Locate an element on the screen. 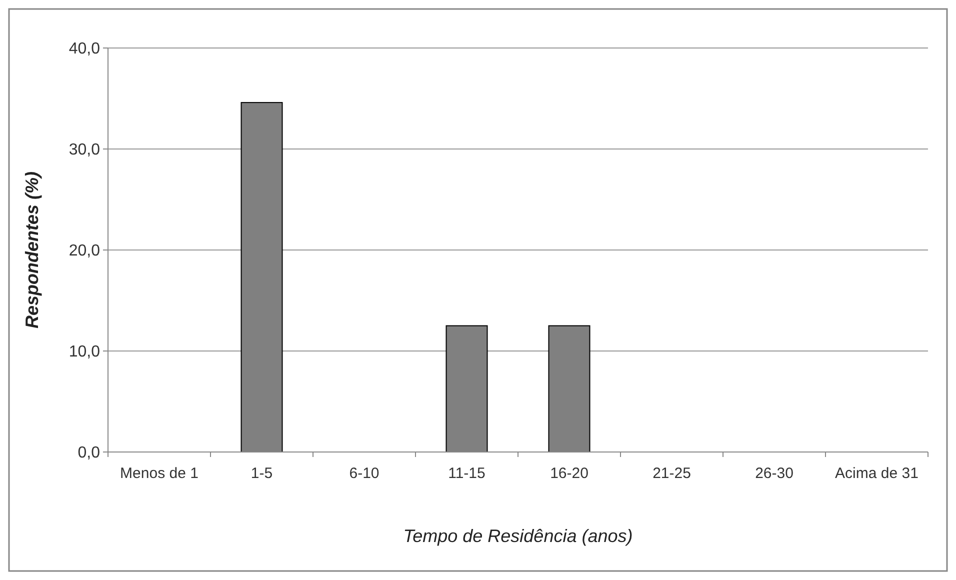  x-tick-label: Acima de 31 is located at coordinates (876, 473).